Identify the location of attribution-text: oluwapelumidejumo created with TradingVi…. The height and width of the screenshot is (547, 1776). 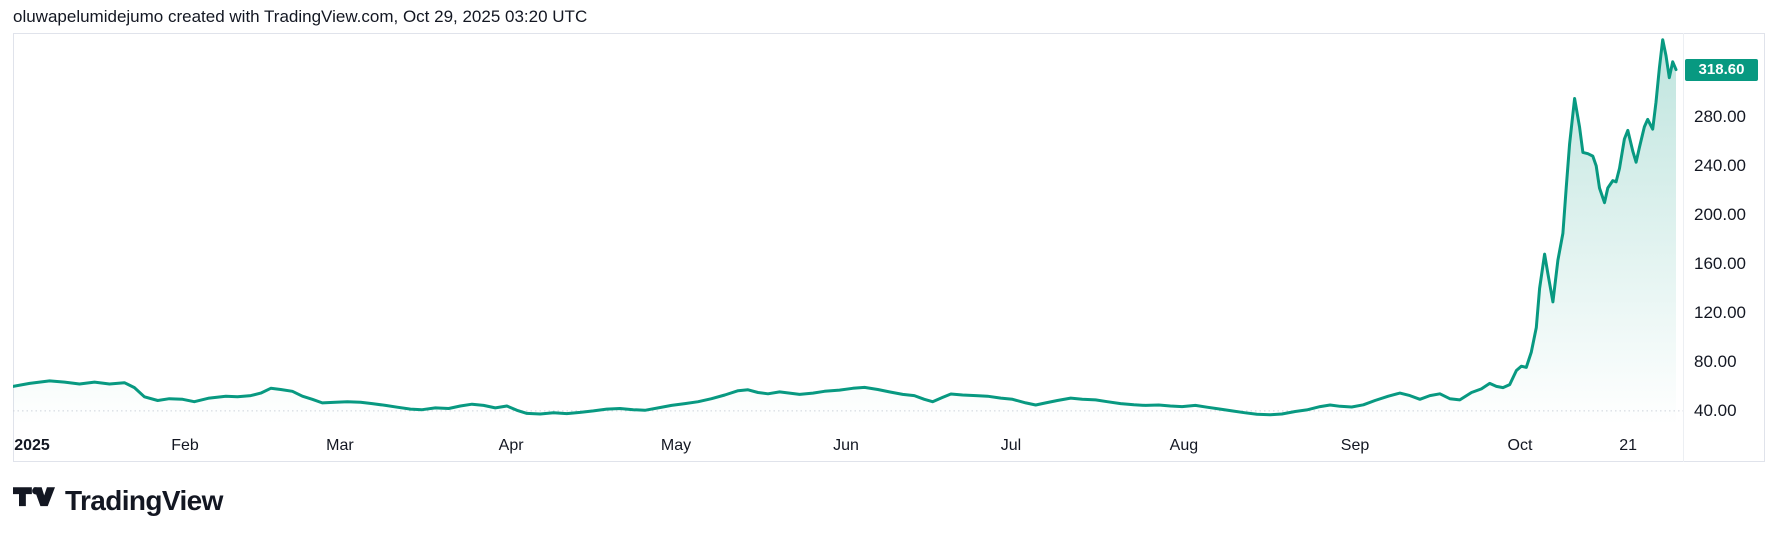
(300, 16).